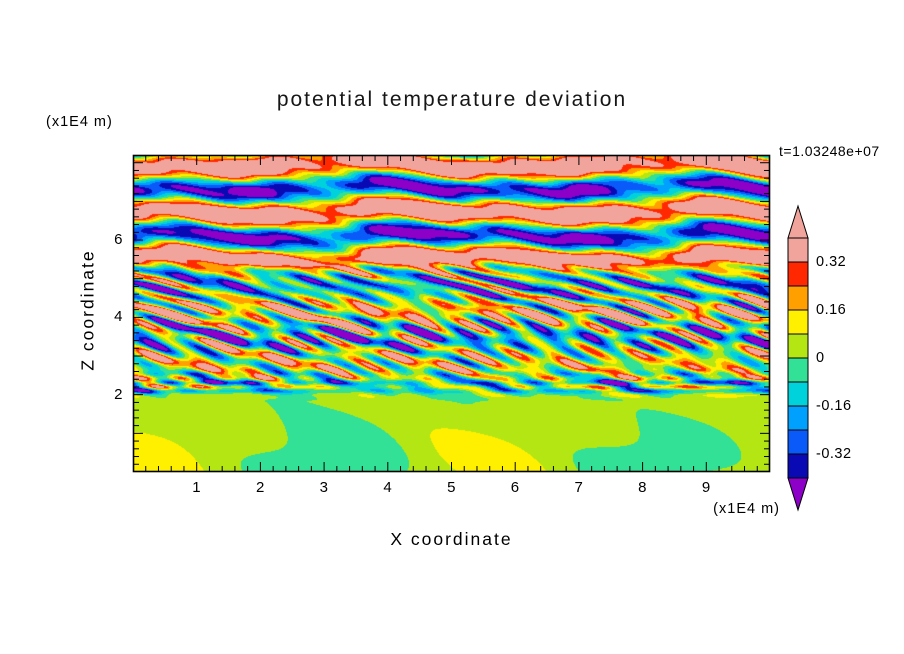 Image resolution: width=904 pixels, height=654 pixels. I want to click on colorbar-tick-label: 0.32, so click(831, 262).